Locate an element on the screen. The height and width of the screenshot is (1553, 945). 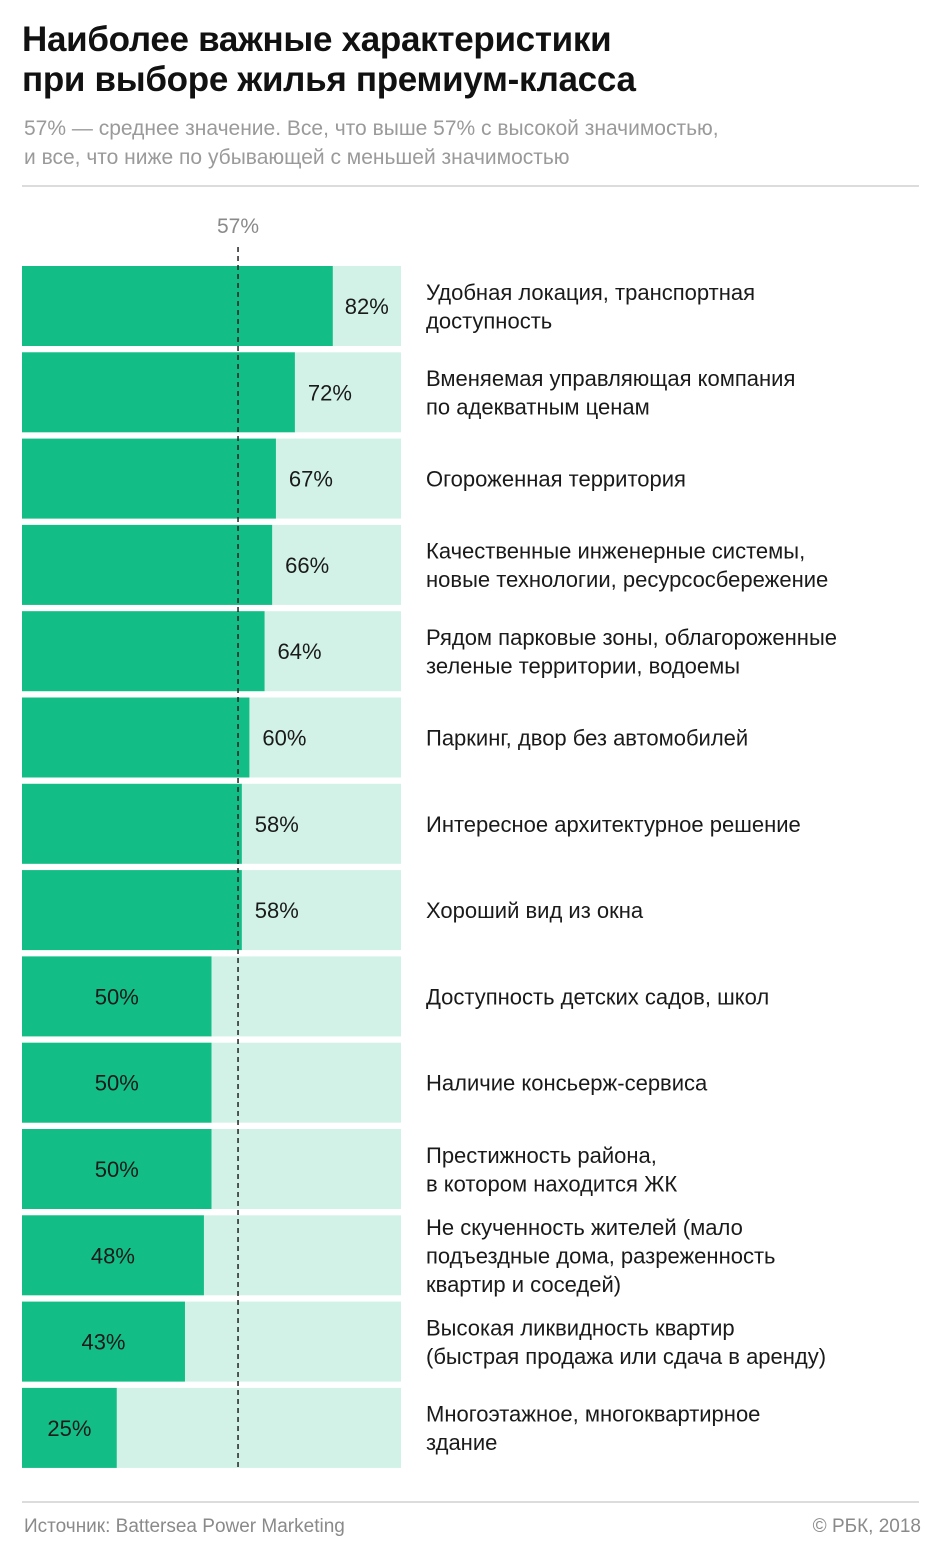
reference-line-label: 57% is located at coordinates (238, 226).